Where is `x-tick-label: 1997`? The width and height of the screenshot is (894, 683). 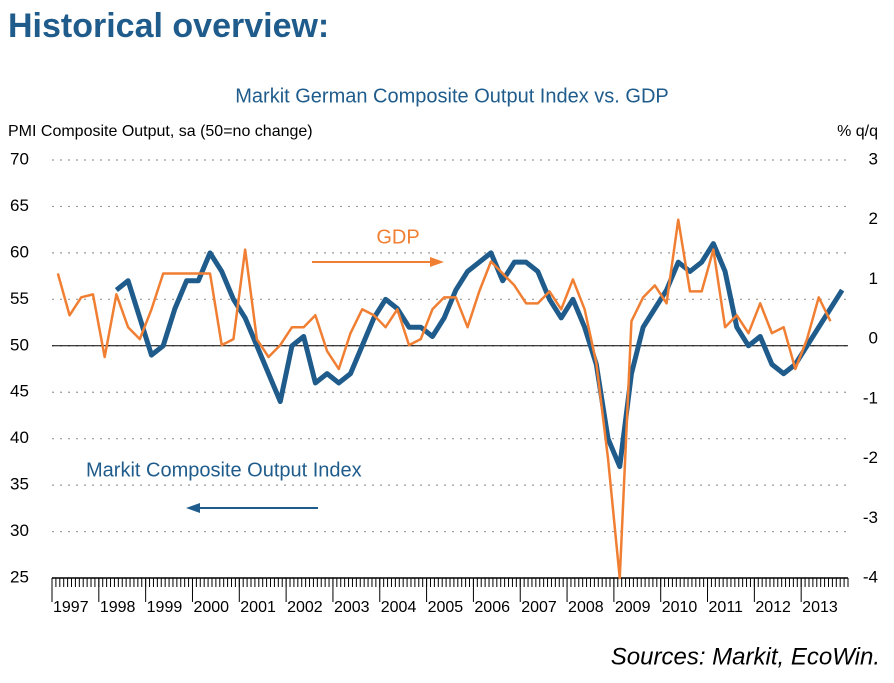
x-tick-label: 1997 is located at coordinates (71, 607).